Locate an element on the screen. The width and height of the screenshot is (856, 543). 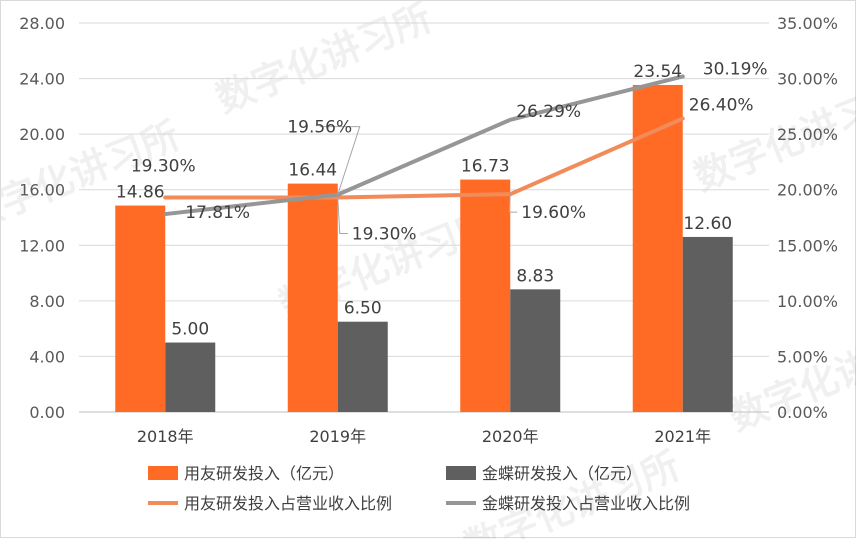
legend-label: 用友研发投入占营业收入比例 is located at coordinates (288, 503).